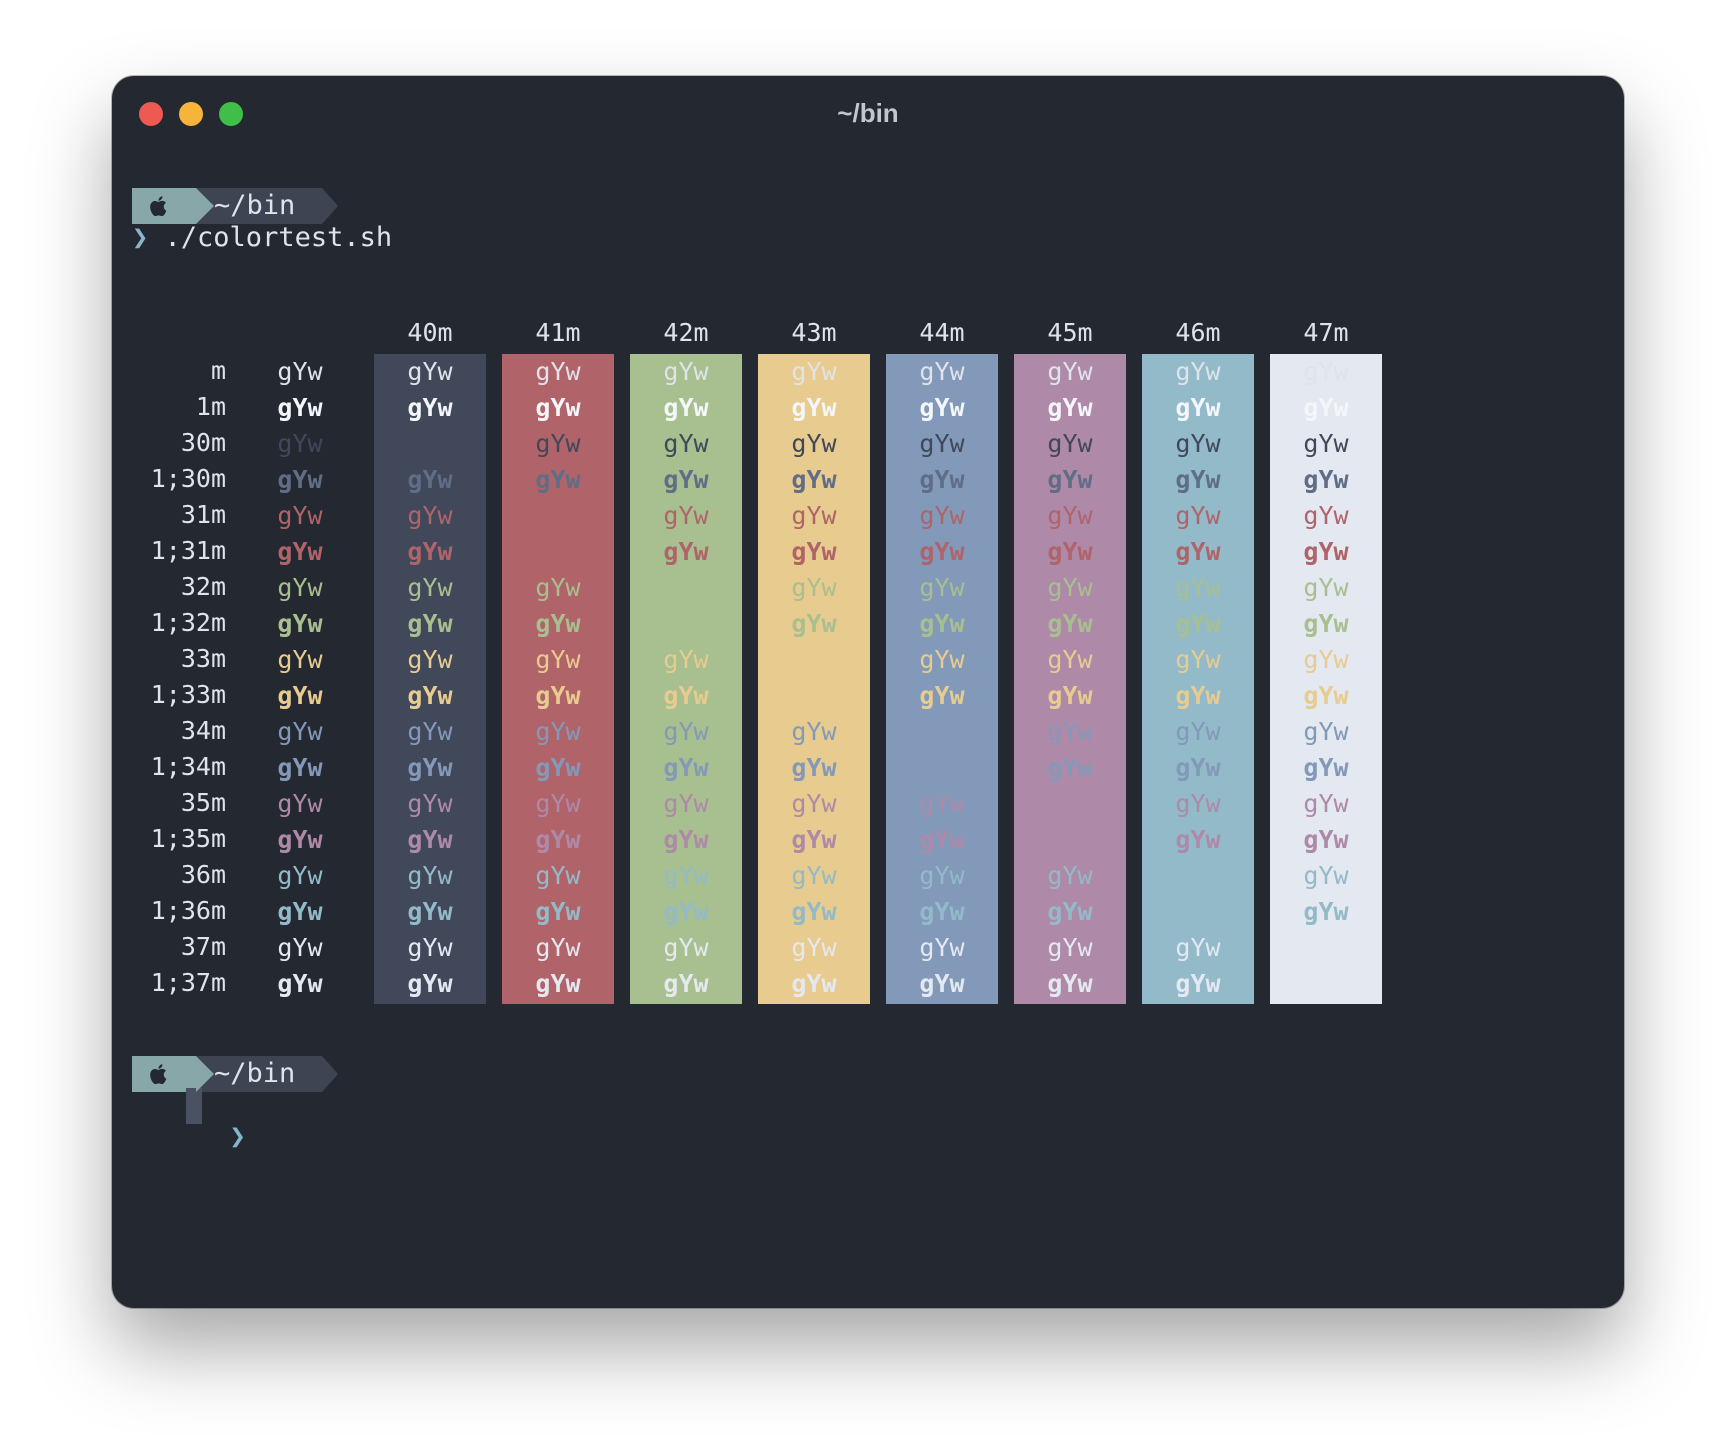  I want to click on input-line: ❯, so click(189, 1151).